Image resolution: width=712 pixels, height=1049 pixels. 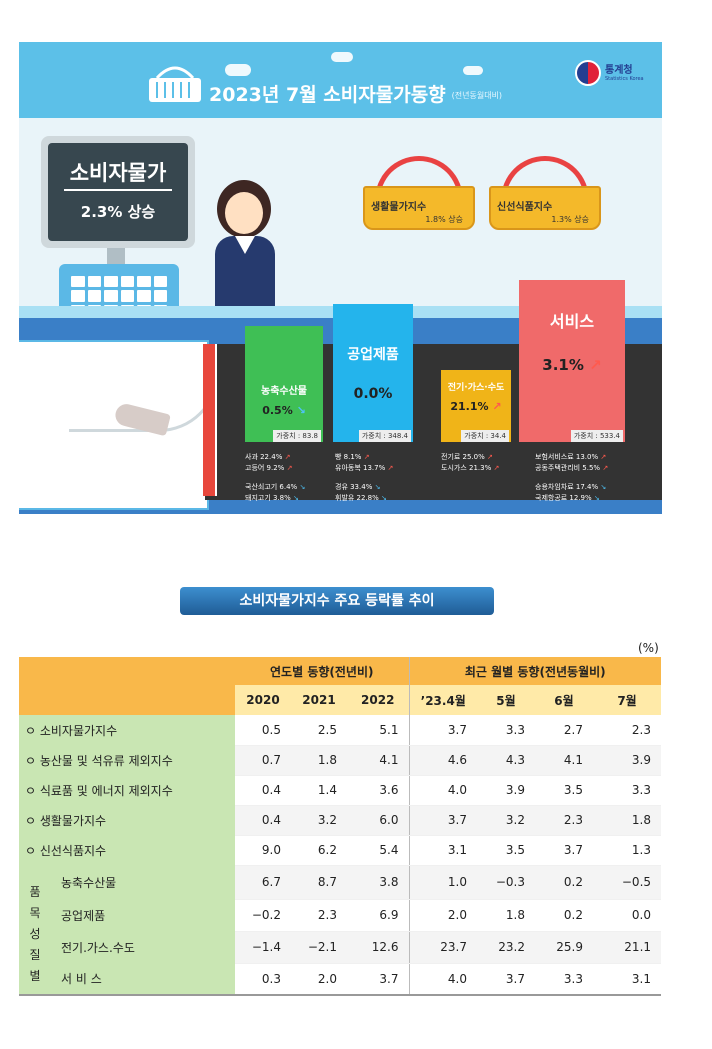 What do you see at coordinates (127, 730) in the screenshot?
I see `row-label: ㅇ 소비자물가지수` at bounding box center [127, 730].